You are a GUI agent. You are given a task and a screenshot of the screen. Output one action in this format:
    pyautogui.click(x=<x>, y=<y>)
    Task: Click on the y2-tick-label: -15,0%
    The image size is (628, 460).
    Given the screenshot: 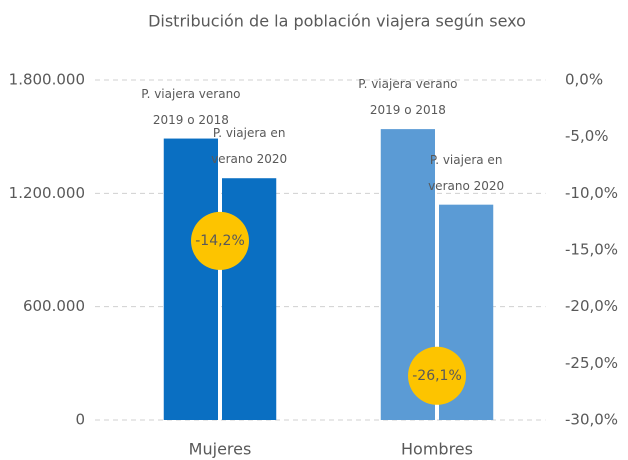 What is the action you would take?
    pyautogui.click(x=591, y=250)
    